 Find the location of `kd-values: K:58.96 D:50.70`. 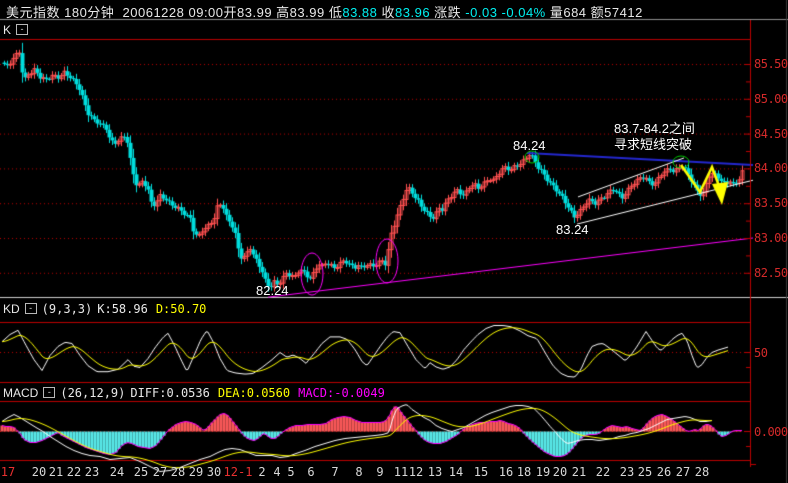

kd-values: K:58.96 D:50.70 is located at coordinates (151, 309).